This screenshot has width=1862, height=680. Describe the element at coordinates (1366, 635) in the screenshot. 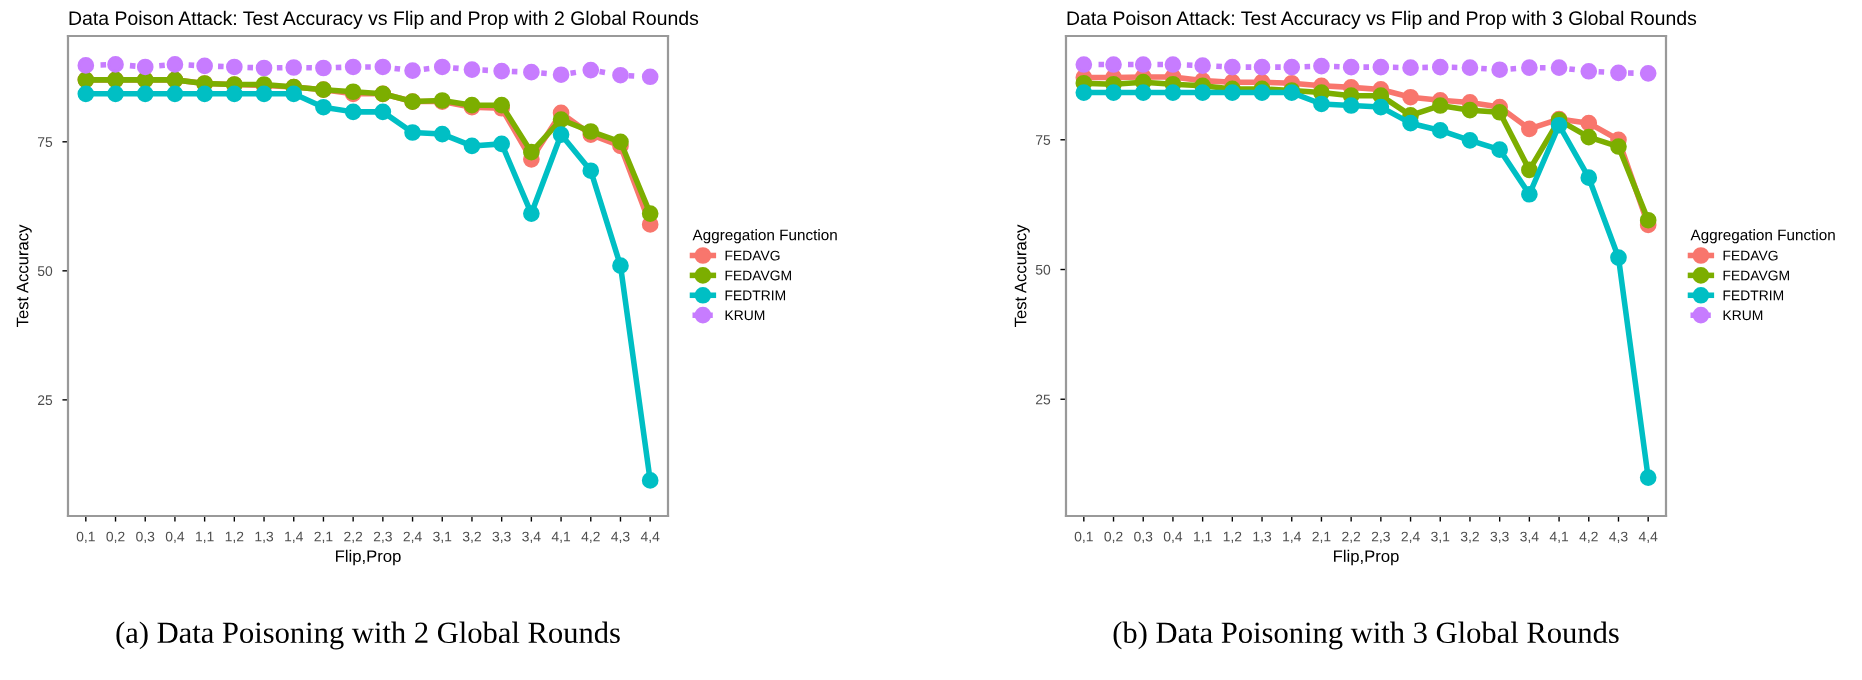

I see `text: (b) Data Poisoning with 3 Global Rounds` at that location.